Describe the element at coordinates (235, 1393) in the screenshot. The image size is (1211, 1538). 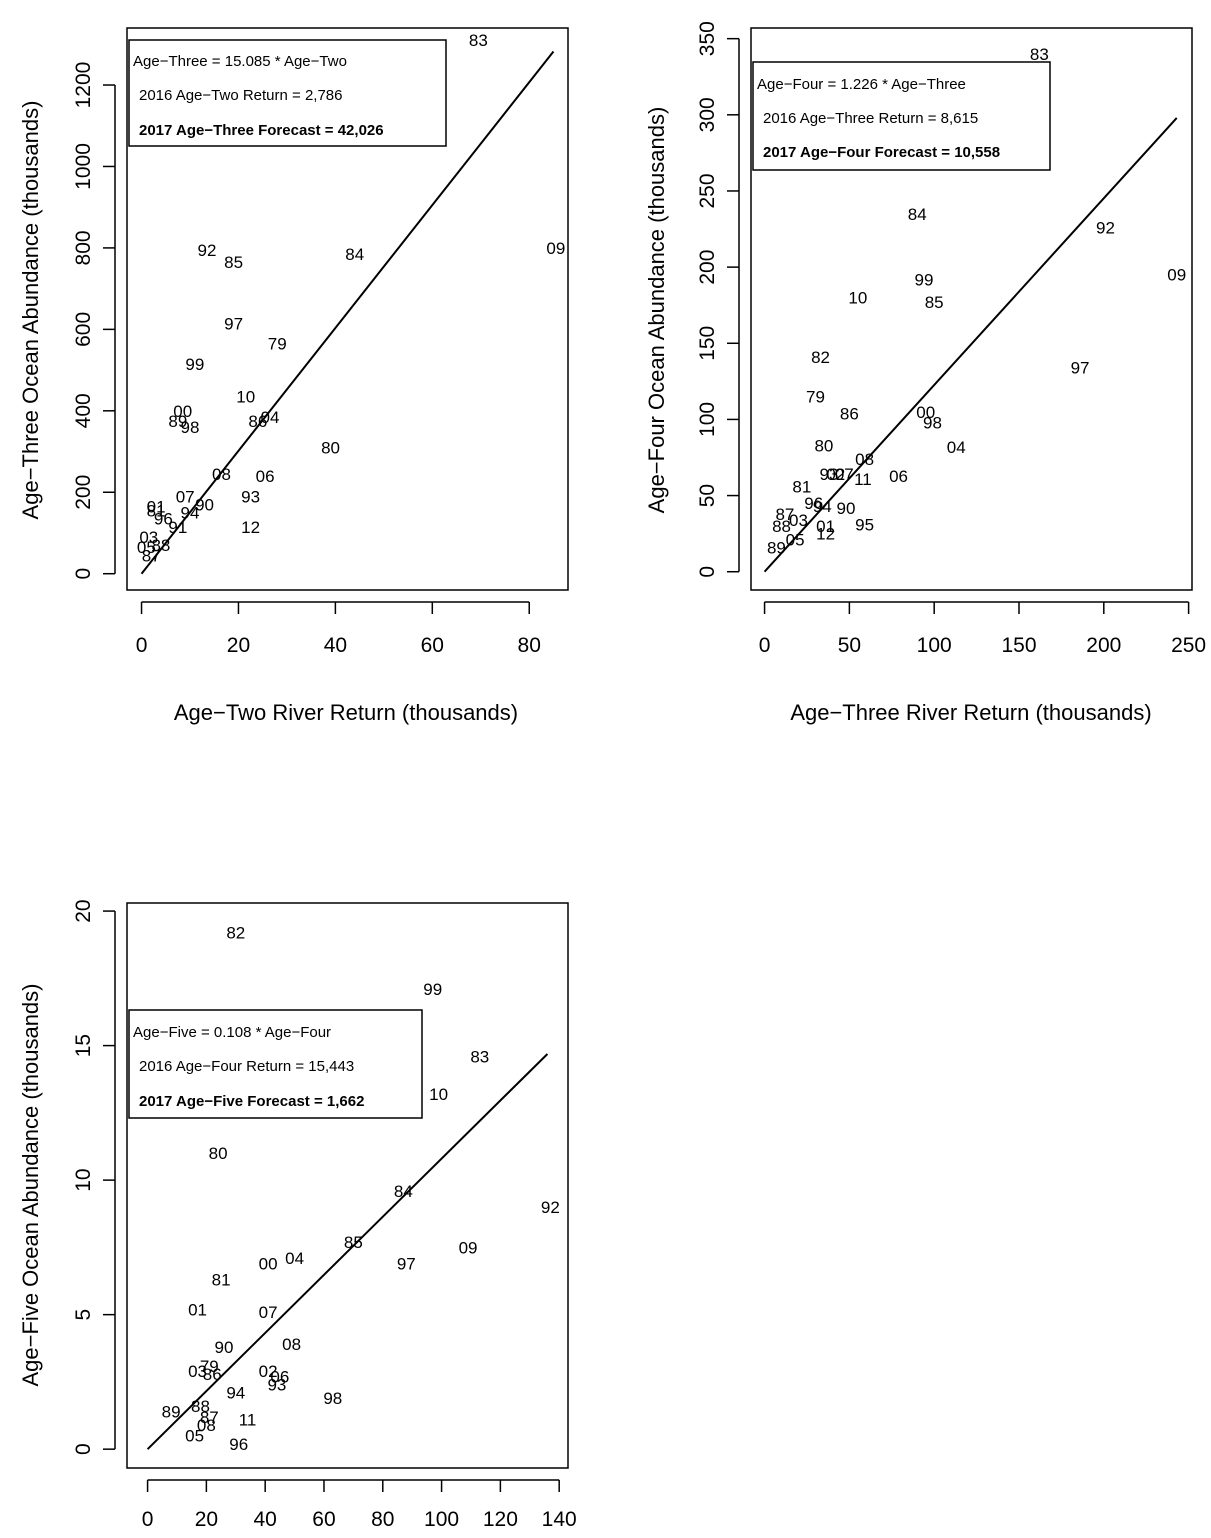
I see `point-94: 94` at that location.